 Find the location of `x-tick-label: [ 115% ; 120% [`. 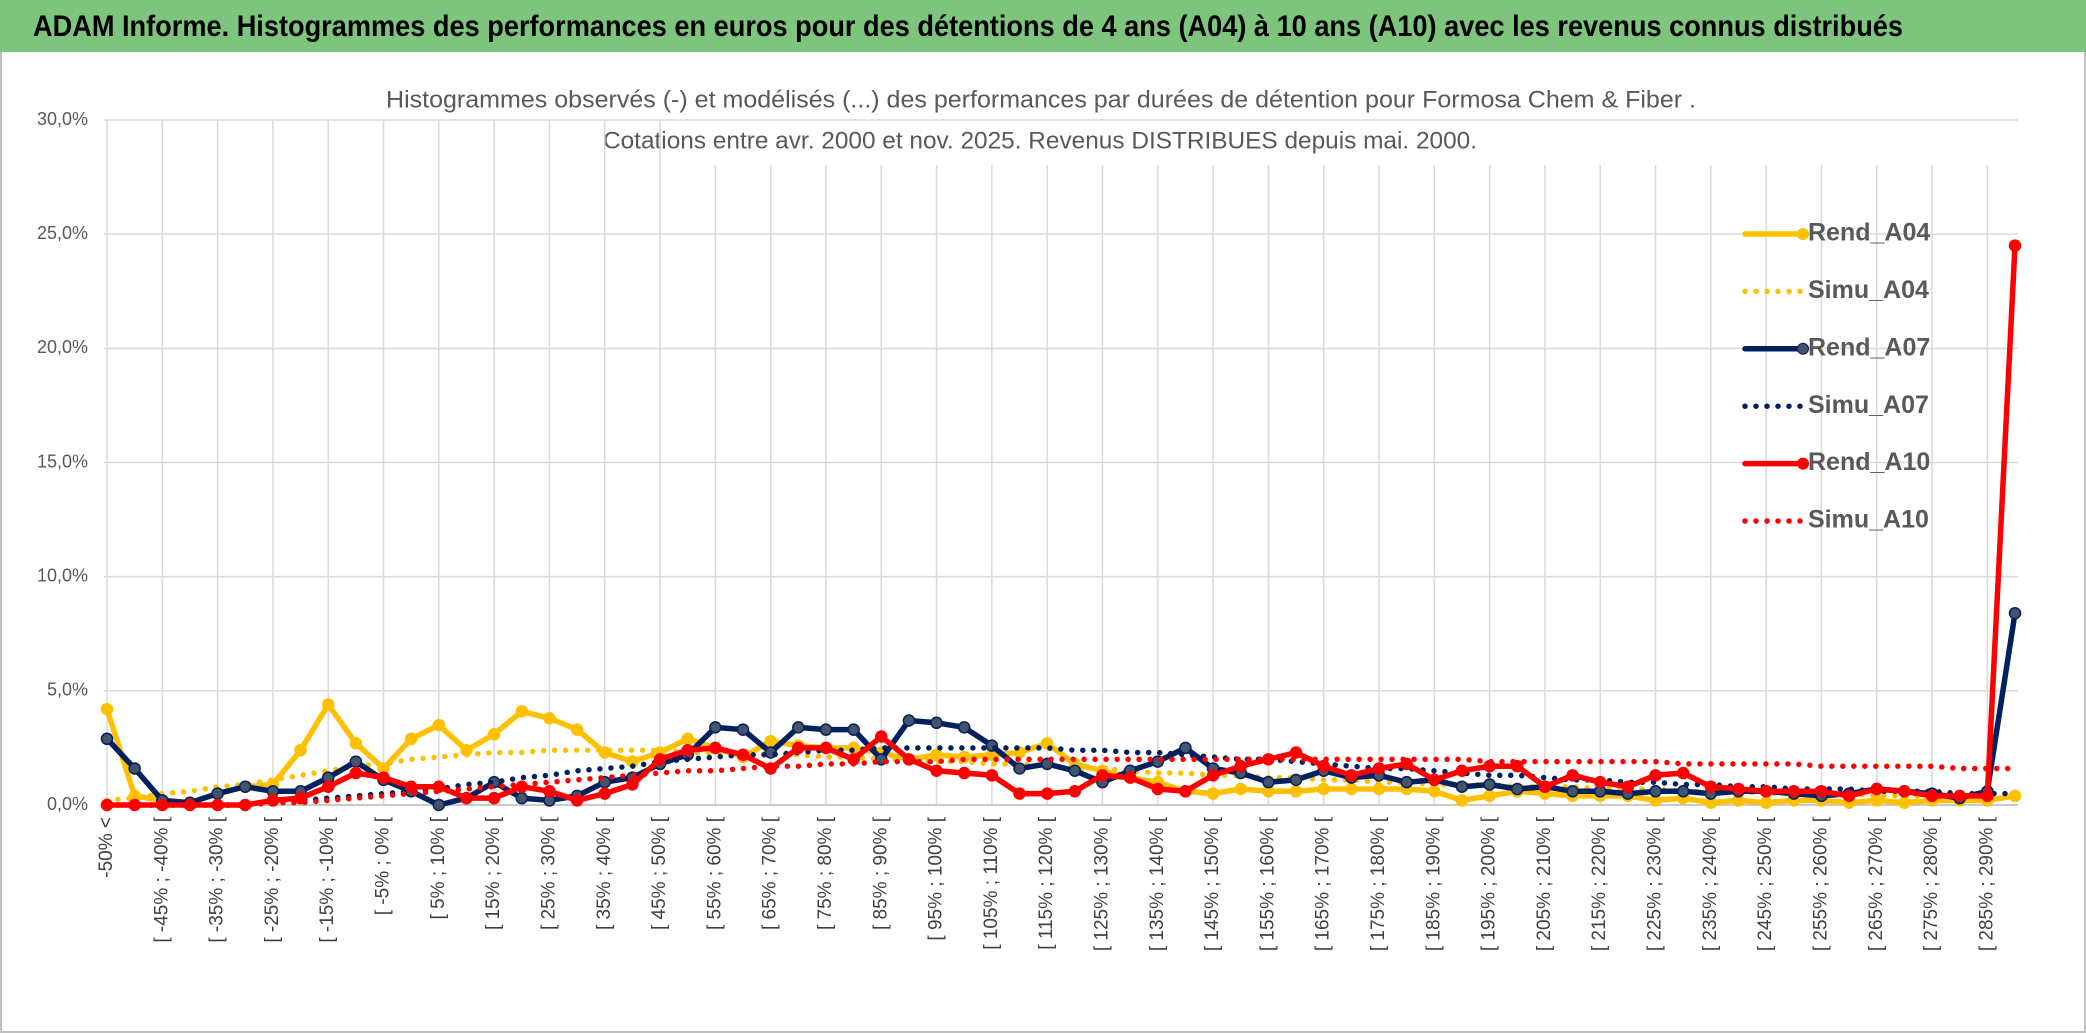

x-tick-label: [ 115% ; 120% [ is located at coordinates (1046, 882).